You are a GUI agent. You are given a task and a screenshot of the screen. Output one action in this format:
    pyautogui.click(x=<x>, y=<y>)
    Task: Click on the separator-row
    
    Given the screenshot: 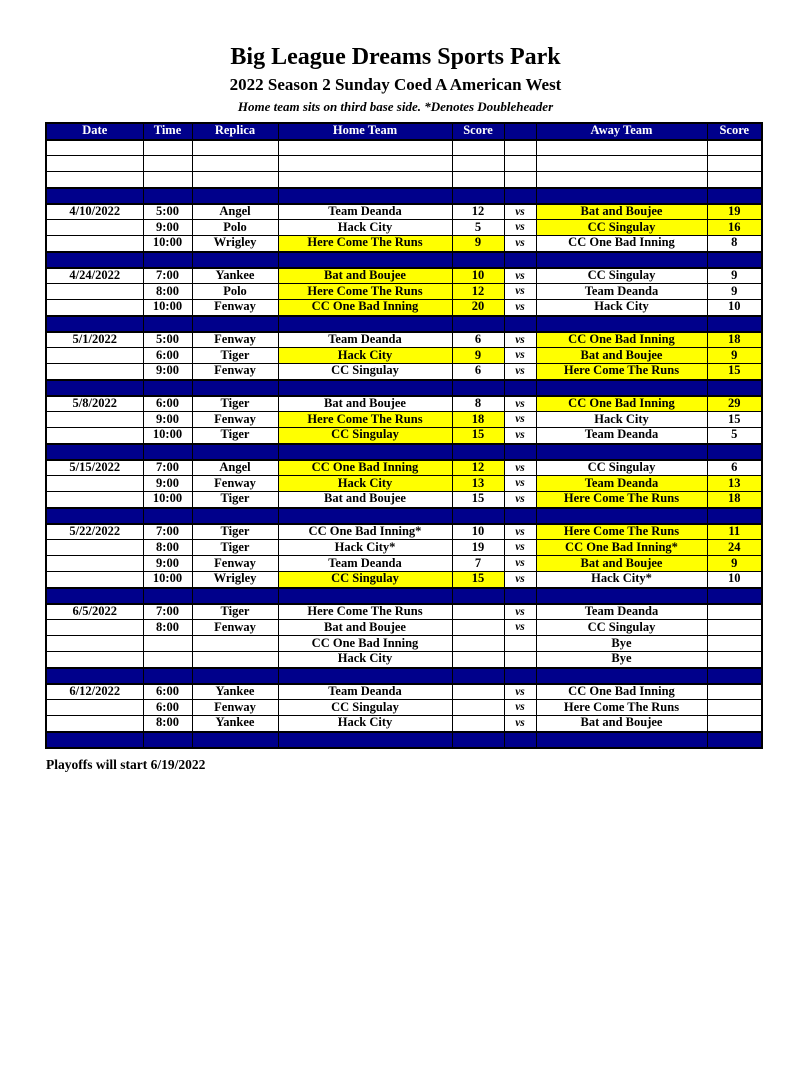 What is the action you would take?
    pyautogui.click(x=404, y=595)
    